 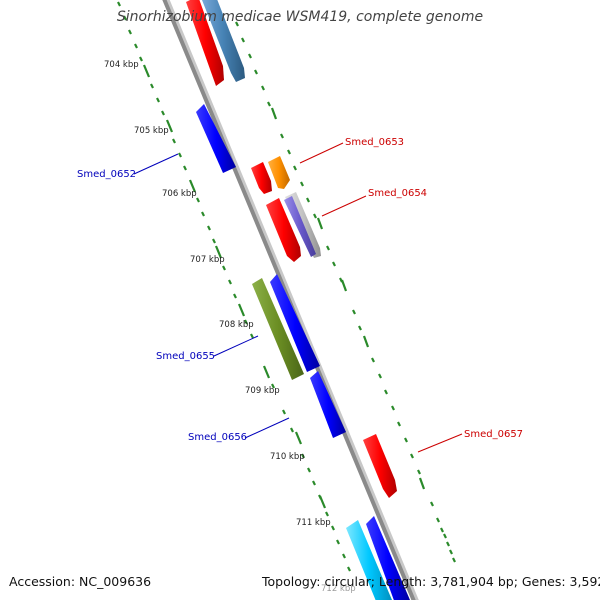 I want to click on gene-label-smed-0654: Smed_0654, so click(x=397, y=193).